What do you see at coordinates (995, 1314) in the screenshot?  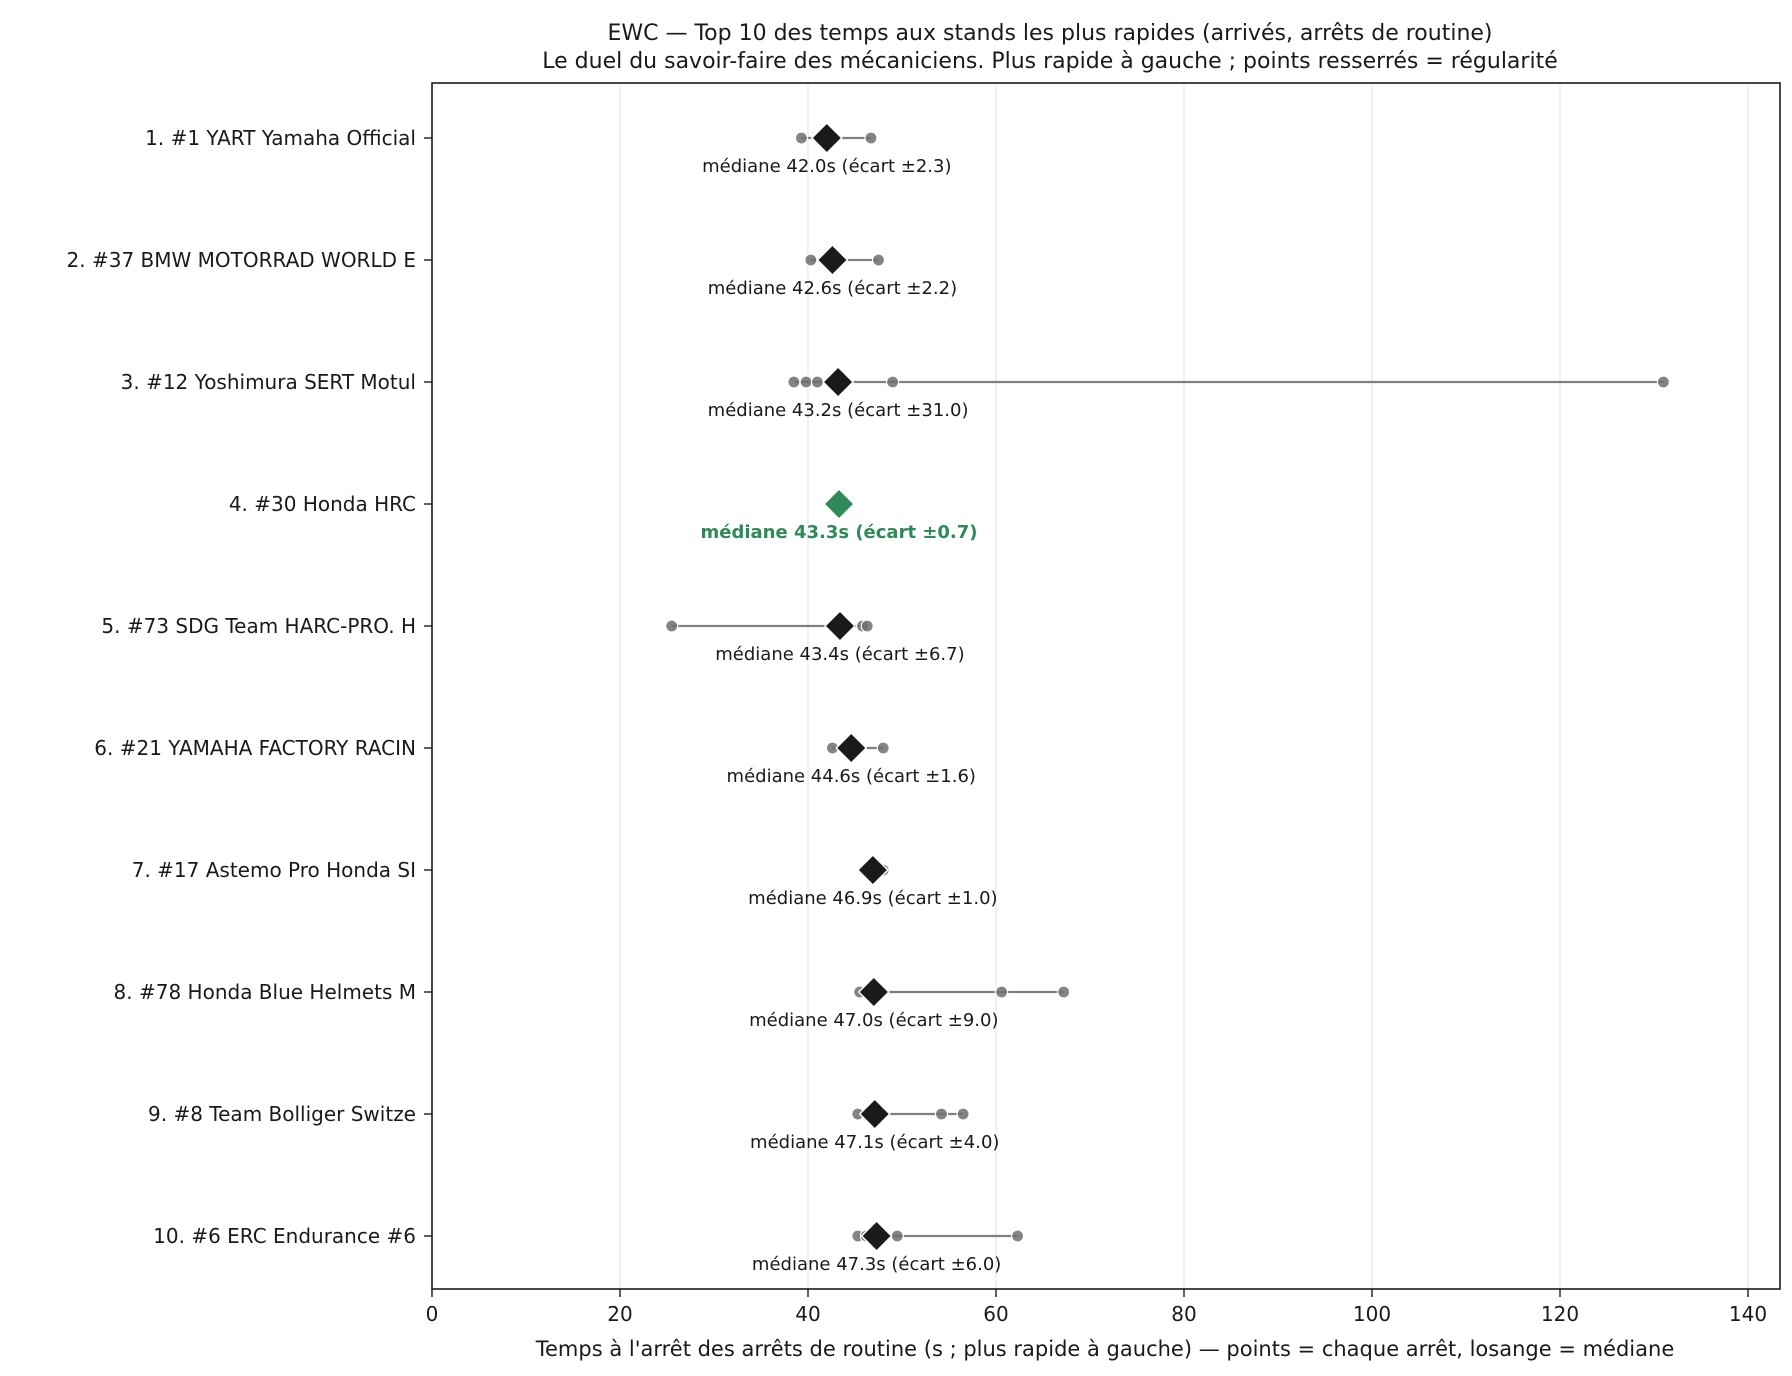 I see `x-tick-label: 60` at bounding box center [995, 1314].